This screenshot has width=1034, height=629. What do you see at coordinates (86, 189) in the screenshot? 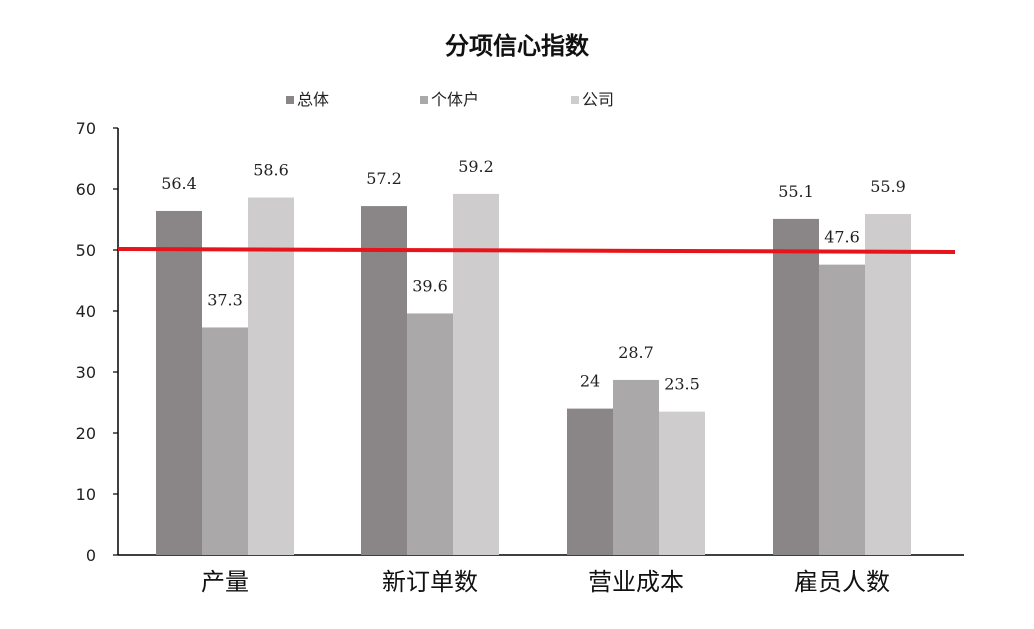
I see `y-tick-label: 60` at bounding box center [86, 189].